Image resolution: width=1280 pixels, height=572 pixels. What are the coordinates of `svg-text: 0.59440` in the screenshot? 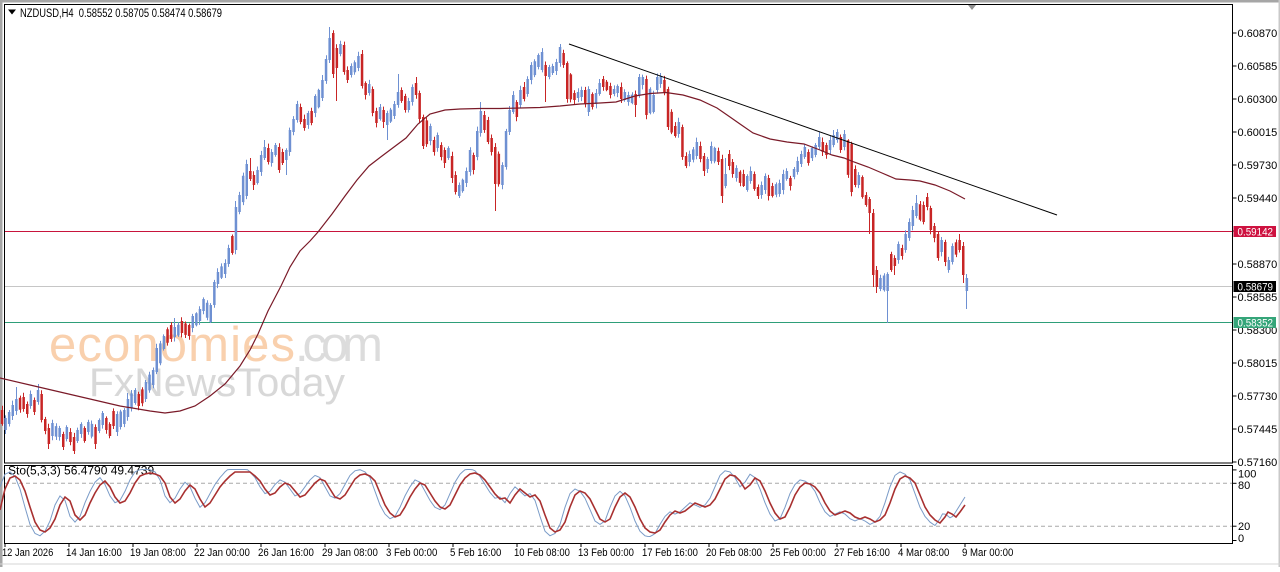 It's located at (1258, 199).